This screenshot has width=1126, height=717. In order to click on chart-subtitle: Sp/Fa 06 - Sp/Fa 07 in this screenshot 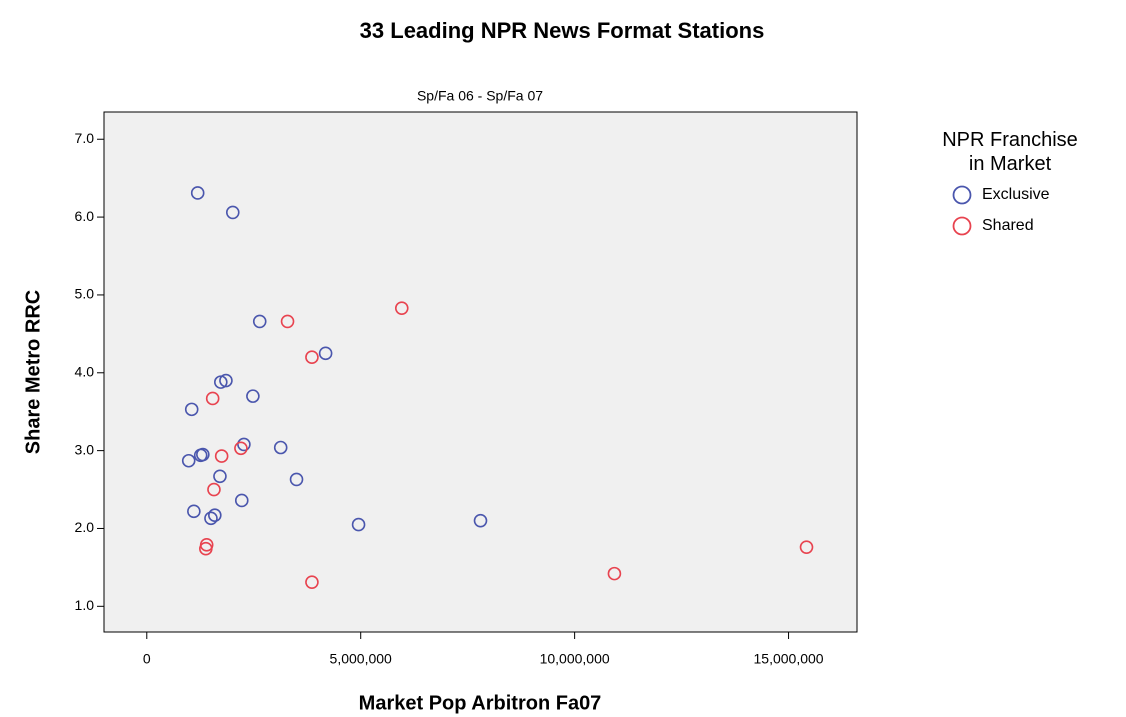, I will do `click(480, 96)`.